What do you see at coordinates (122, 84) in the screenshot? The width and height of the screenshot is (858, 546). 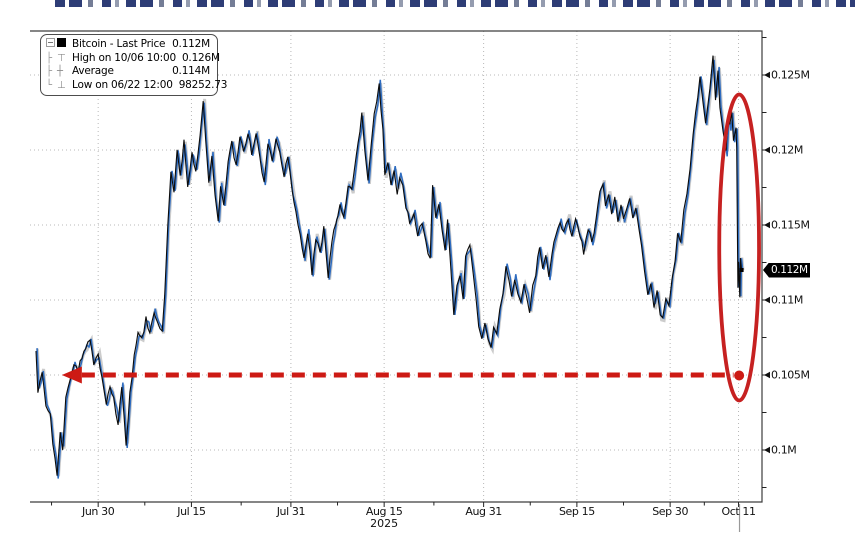 I see `legend-label: Low on 06/22 12:00` at bounding box center [122, 84].